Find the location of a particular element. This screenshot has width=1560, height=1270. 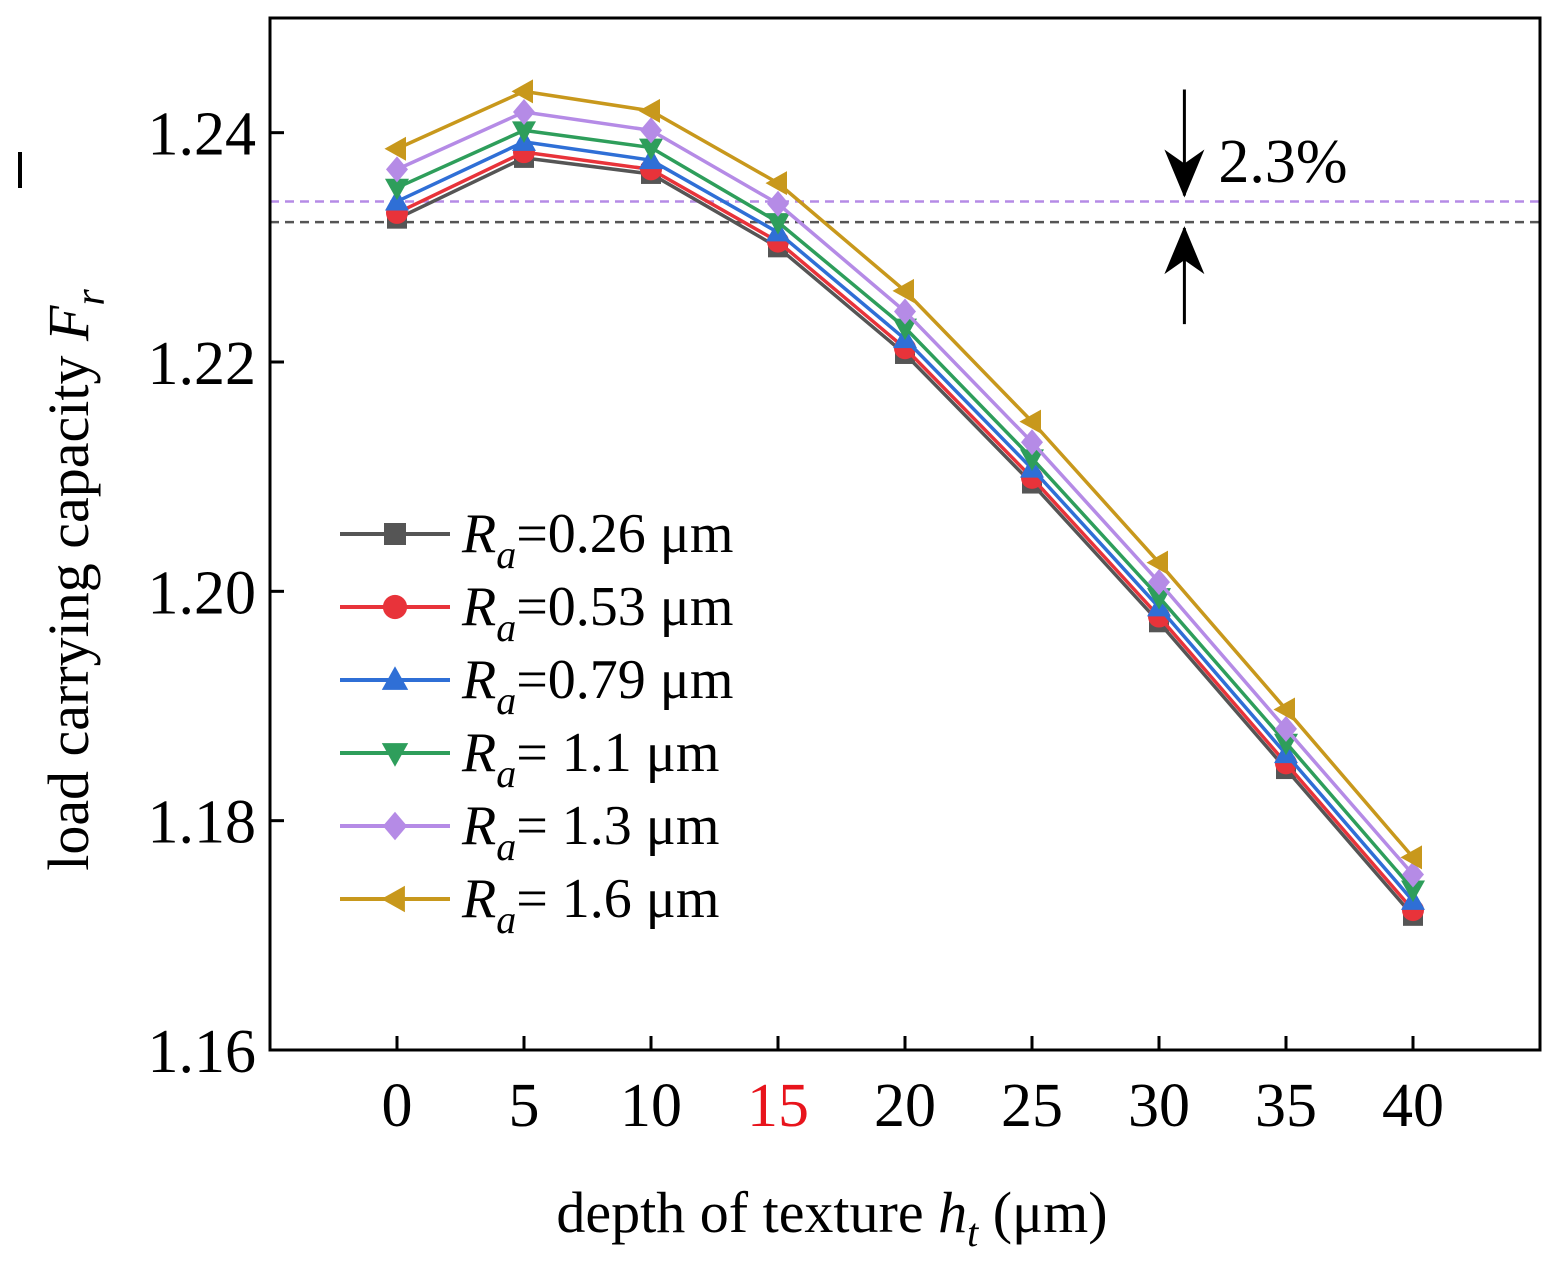

y-axis-label-text: load carrying capacity is located at coordinates (68, 606).